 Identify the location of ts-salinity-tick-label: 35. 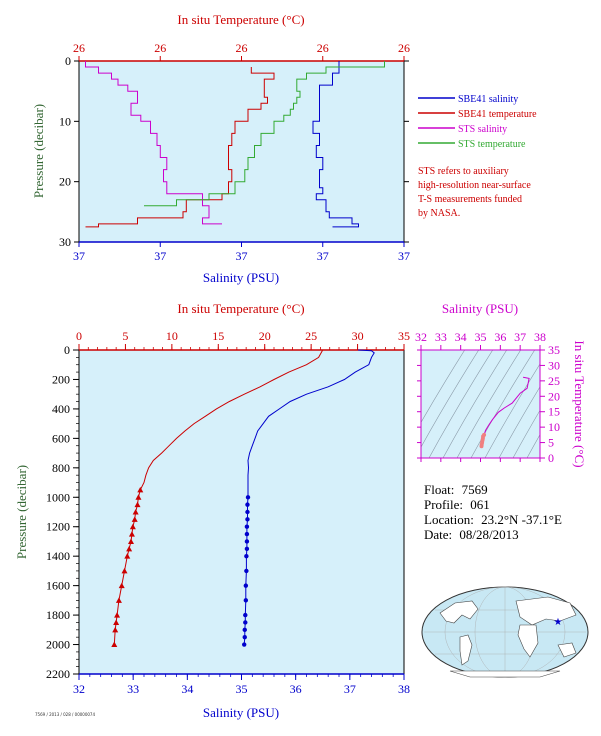
(481, 337).